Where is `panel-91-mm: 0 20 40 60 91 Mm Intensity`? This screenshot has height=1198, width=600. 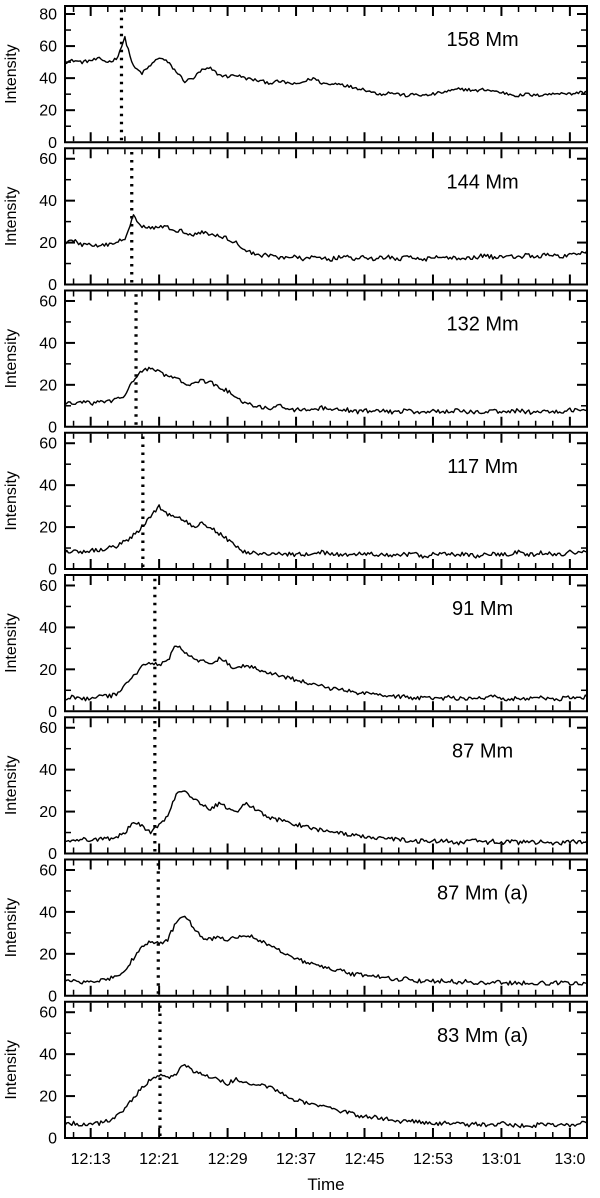 panel-91-mm: 0 20 40 60 91 Mm Intensity is located at coordinates (295, 647).